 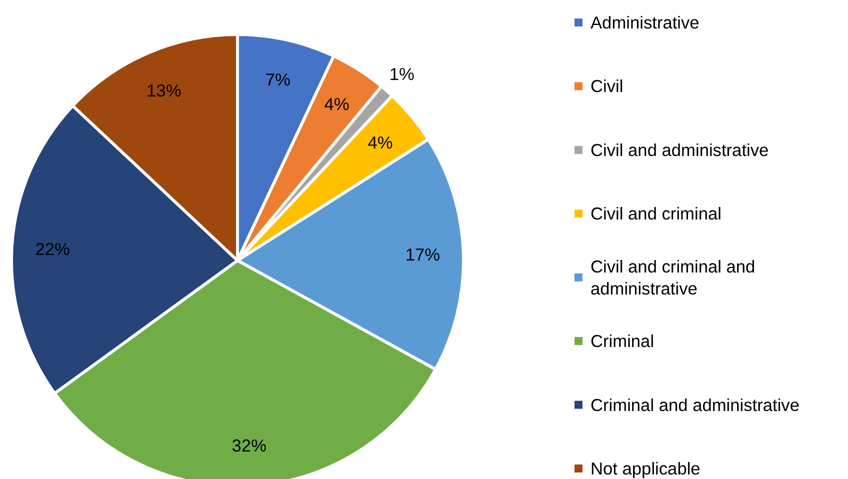 What do you see at coordinates (52, 248) in the screenshot?
I see `data-label: 22%` at bounding box center [52, 248].